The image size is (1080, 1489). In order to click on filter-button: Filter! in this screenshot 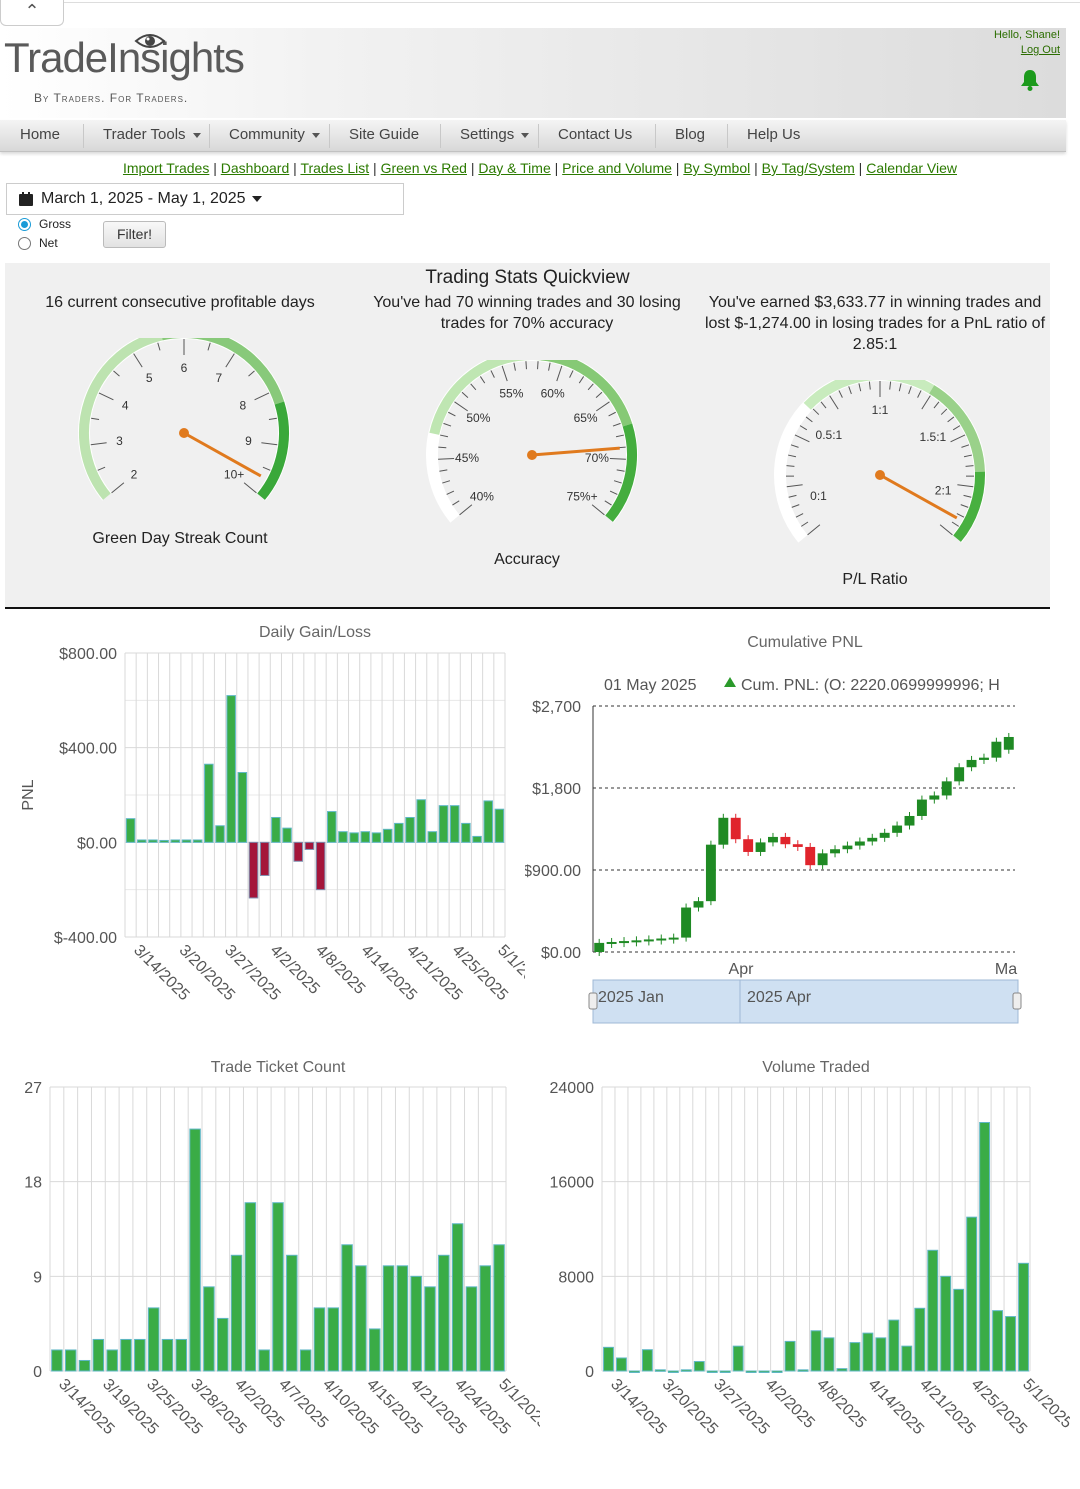, I will do `click(134, 234)`.